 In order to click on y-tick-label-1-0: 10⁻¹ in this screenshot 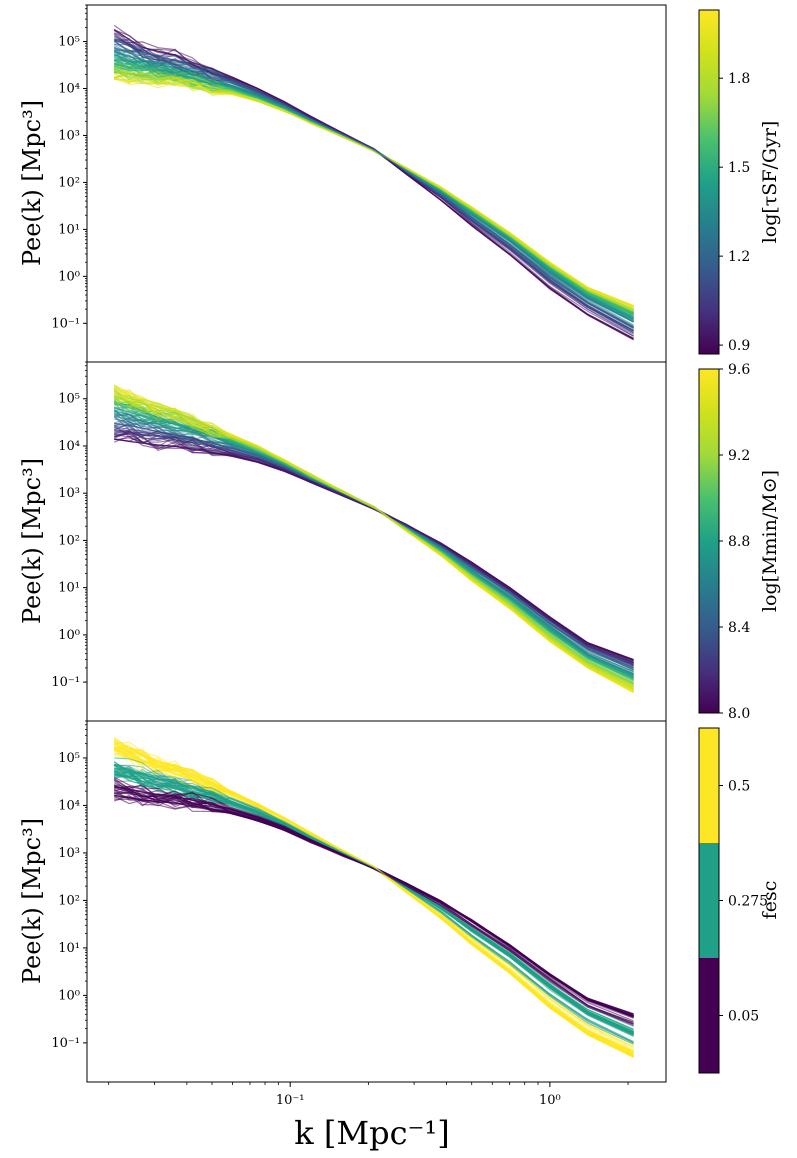, I will do `click(65, 682)`.